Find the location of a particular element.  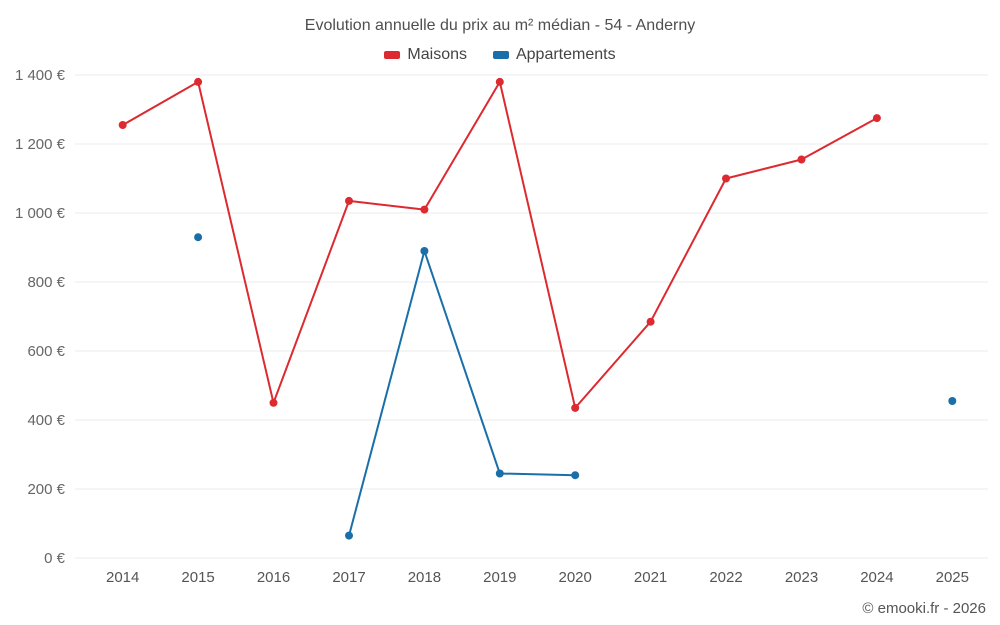

chart-legend: Maisons Appartements is located at coordinates (500, 55).